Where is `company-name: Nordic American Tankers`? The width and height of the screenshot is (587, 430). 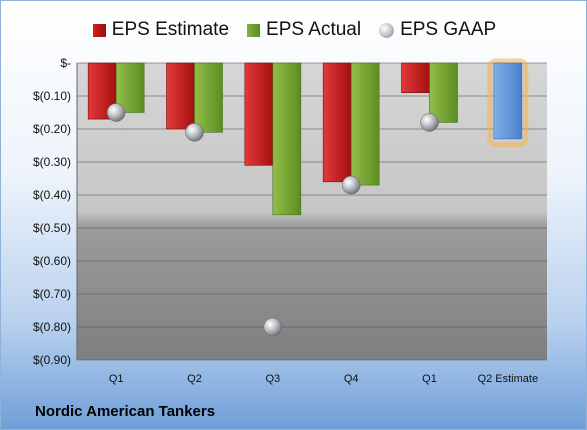
company-name: Nordic American Tankers is located at coordinates (125, 411).